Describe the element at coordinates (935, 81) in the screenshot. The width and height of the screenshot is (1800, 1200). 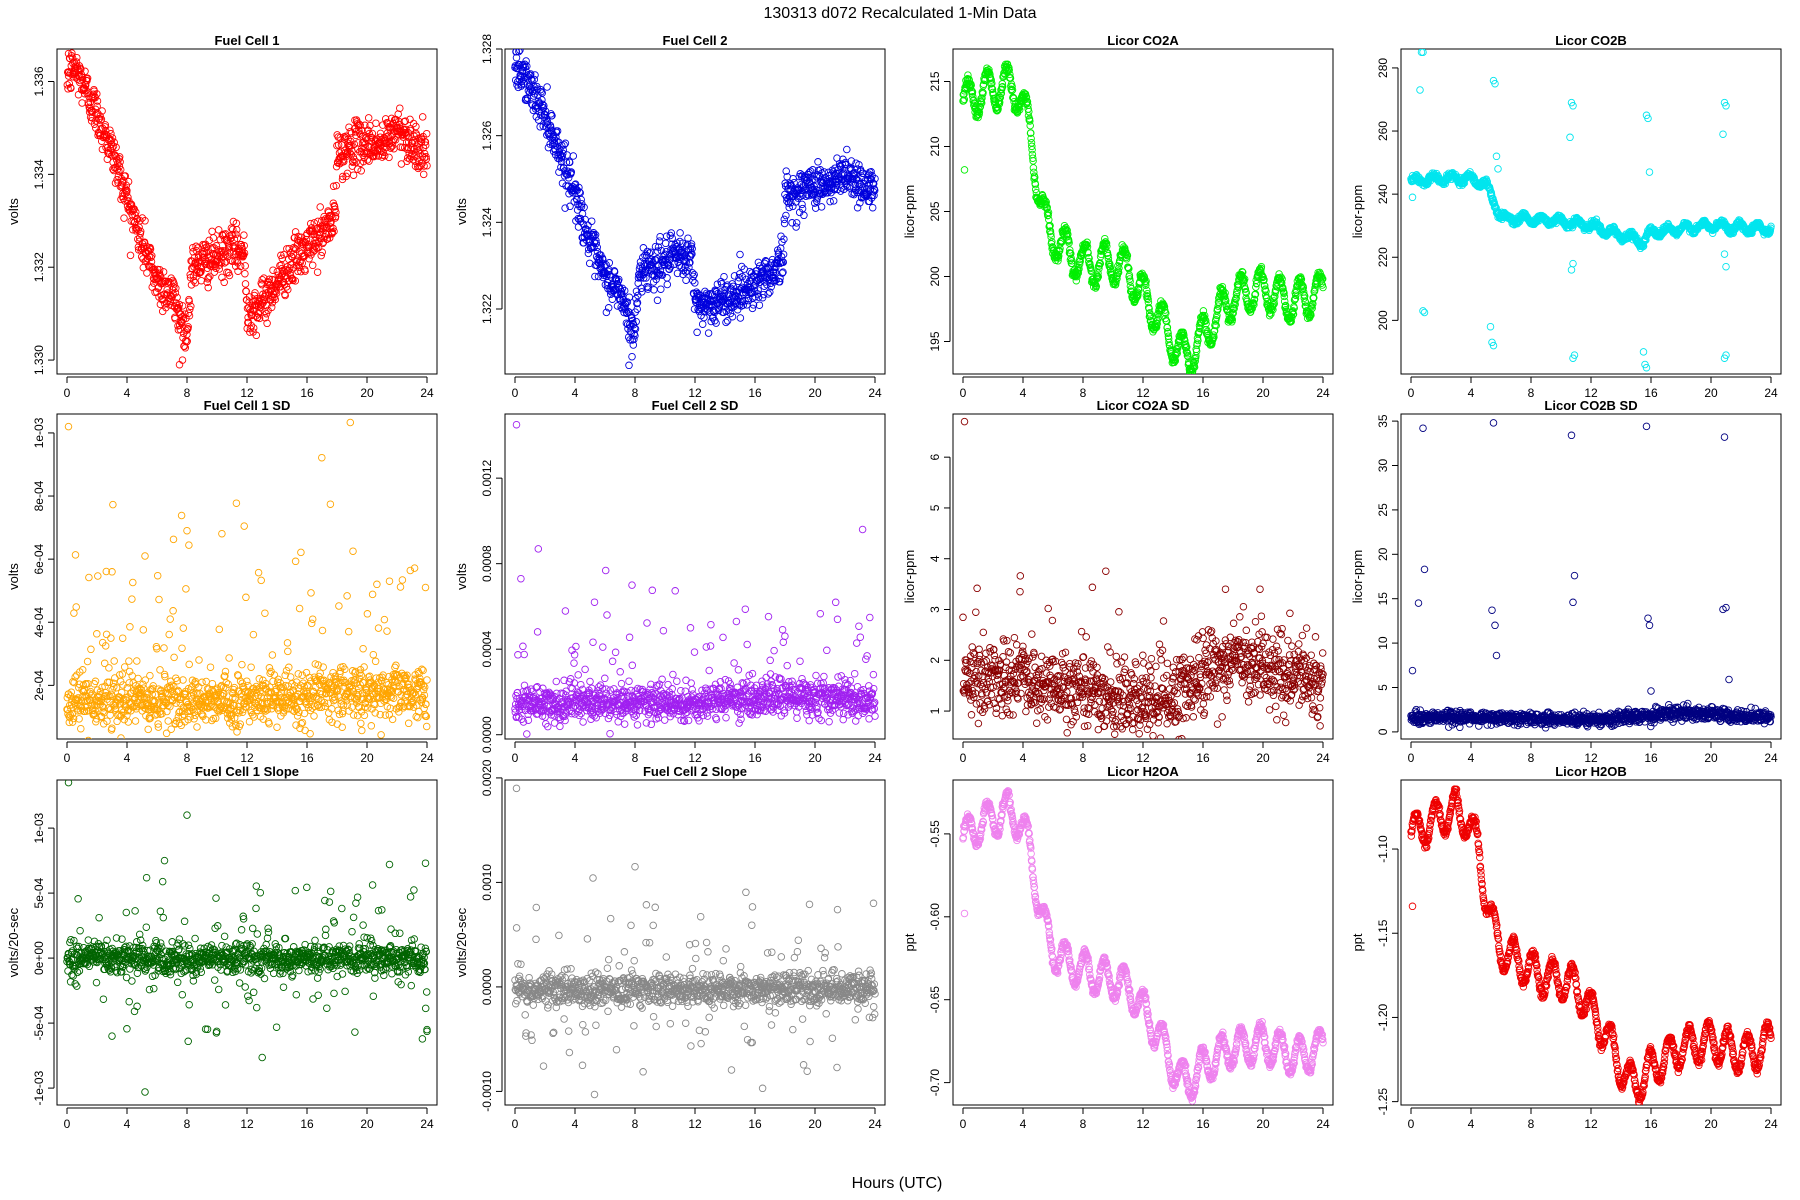
I see `licor-co2a-y-tick-label: 215` at that location.